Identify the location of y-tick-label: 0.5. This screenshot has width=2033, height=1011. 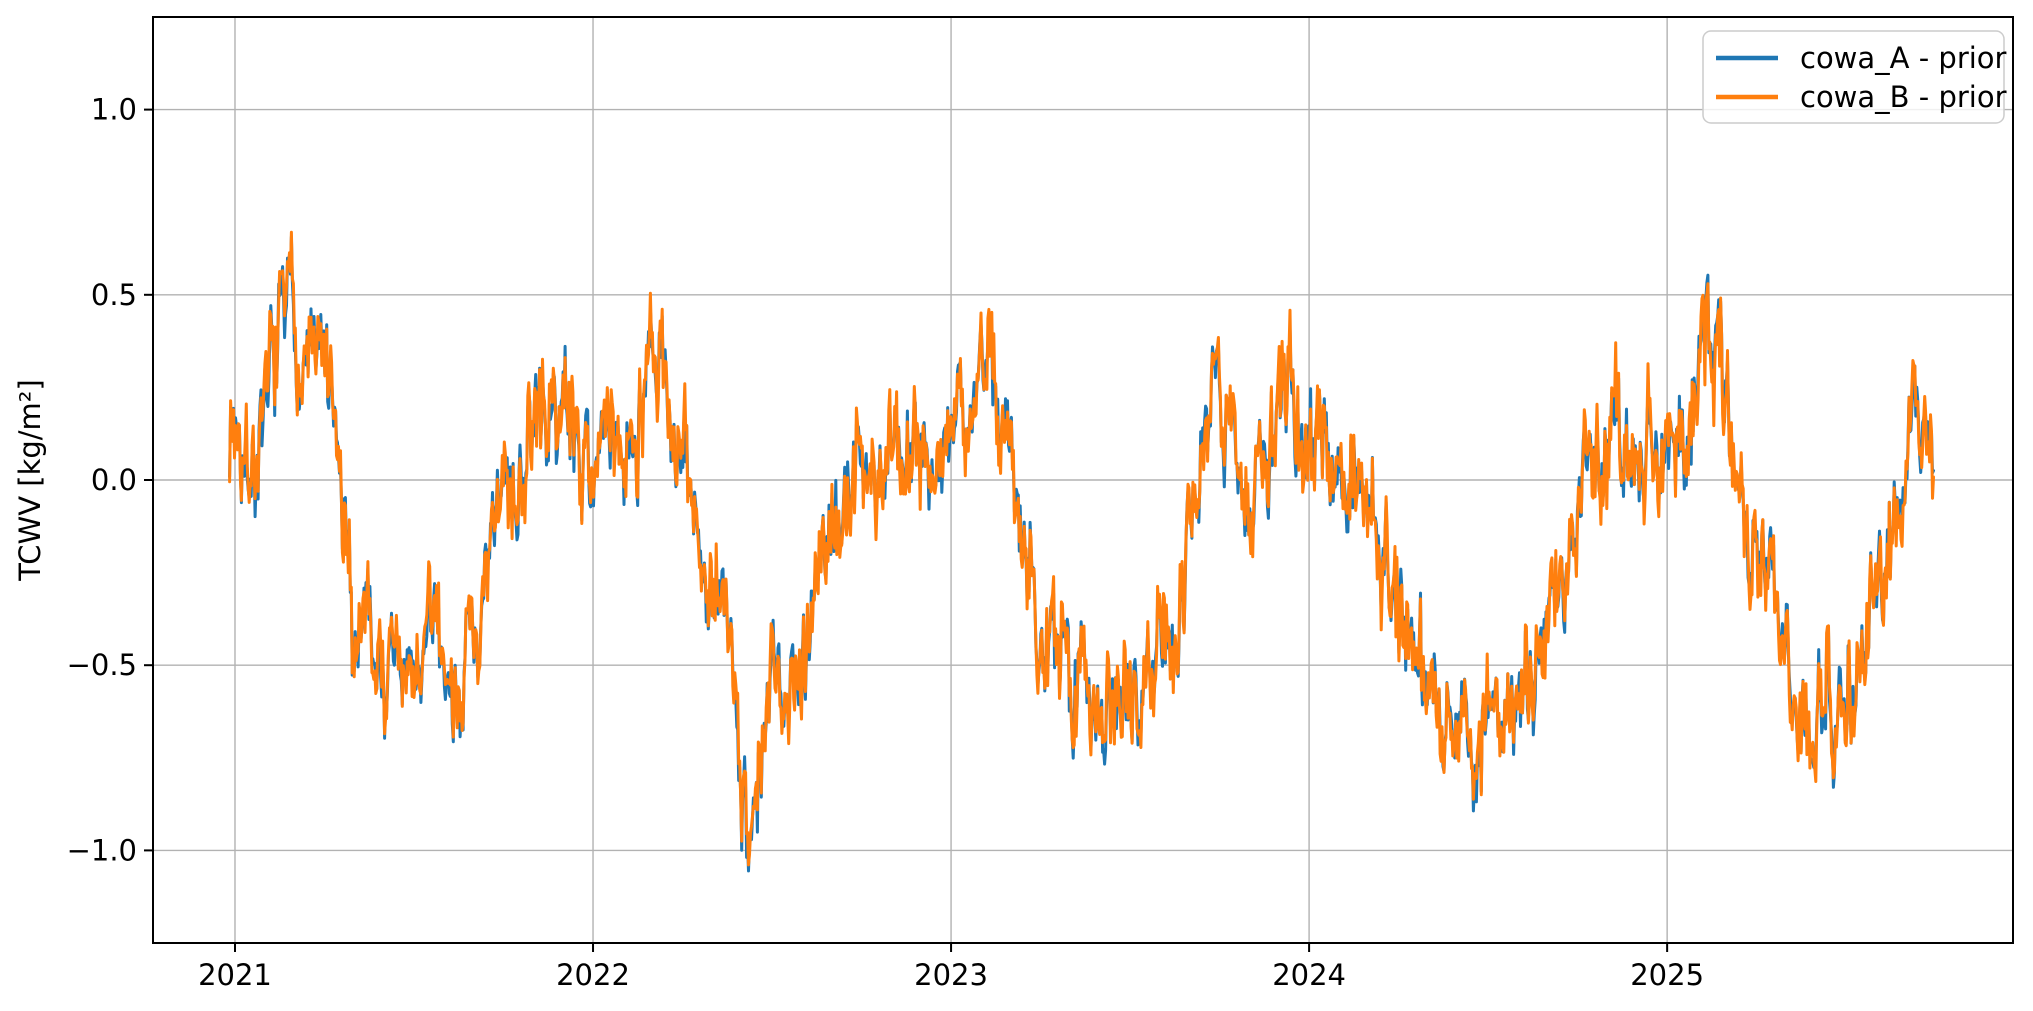
(114, 295).